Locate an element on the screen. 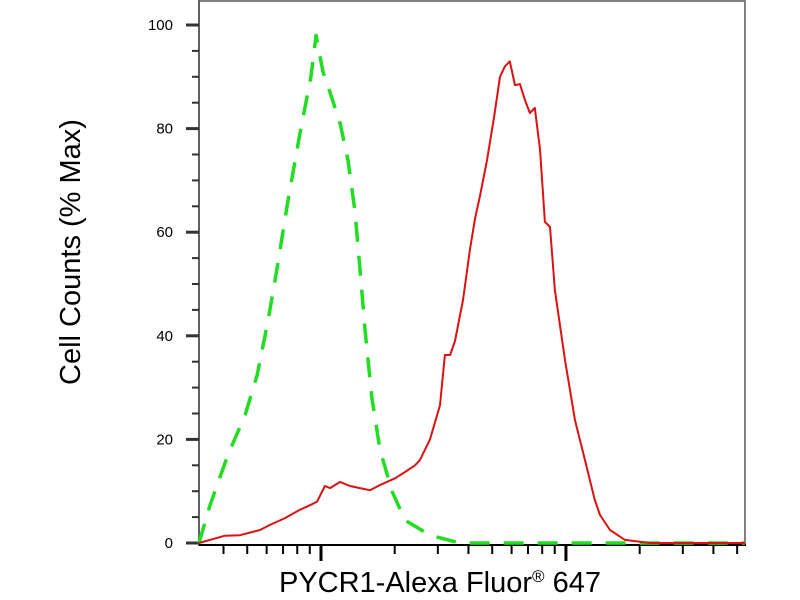 This screenshot has height=600, width=800. y-tick-label: 60 is located at coordinates (164, 232).